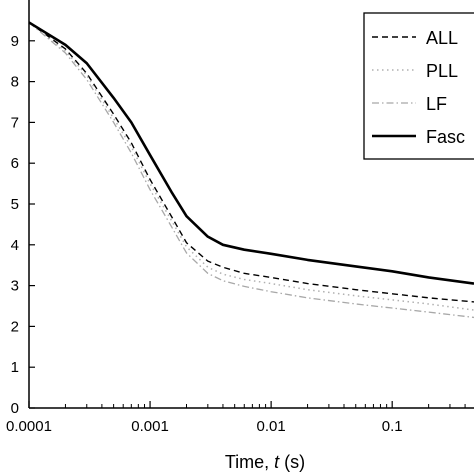 The height and width of the screenshot is (474, 474). Describe the element at coordinates (15, 245) in the screenshot. I see `y-tick-label: 4` at that location.